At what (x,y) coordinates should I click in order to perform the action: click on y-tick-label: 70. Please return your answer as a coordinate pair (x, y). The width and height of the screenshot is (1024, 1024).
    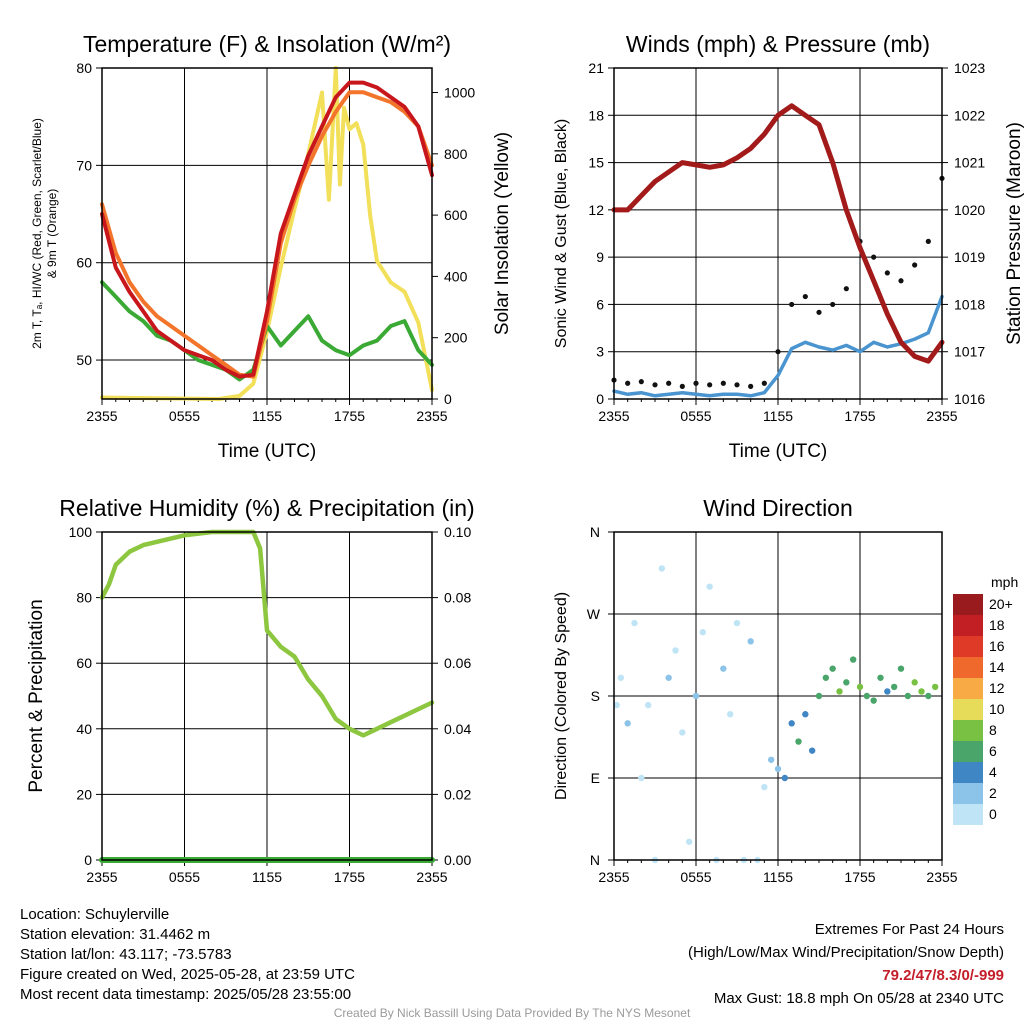
    Looking at the image, I should click on (84, 165).